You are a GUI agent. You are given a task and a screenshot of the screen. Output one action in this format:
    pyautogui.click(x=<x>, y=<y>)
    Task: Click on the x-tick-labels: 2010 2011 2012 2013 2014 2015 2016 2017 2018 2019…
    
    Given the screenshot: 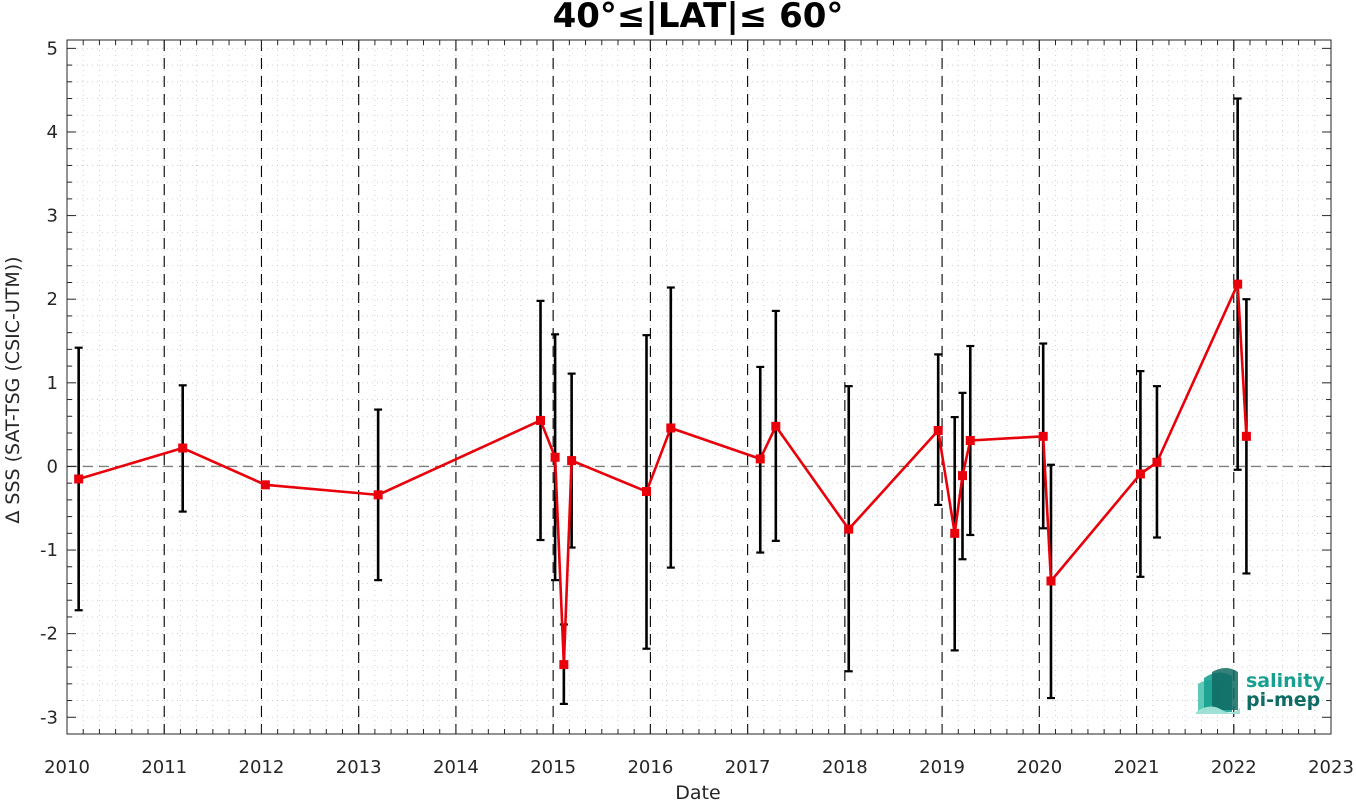 What is the action you would take?
    pyautogui.click(x=699, y=767)
    